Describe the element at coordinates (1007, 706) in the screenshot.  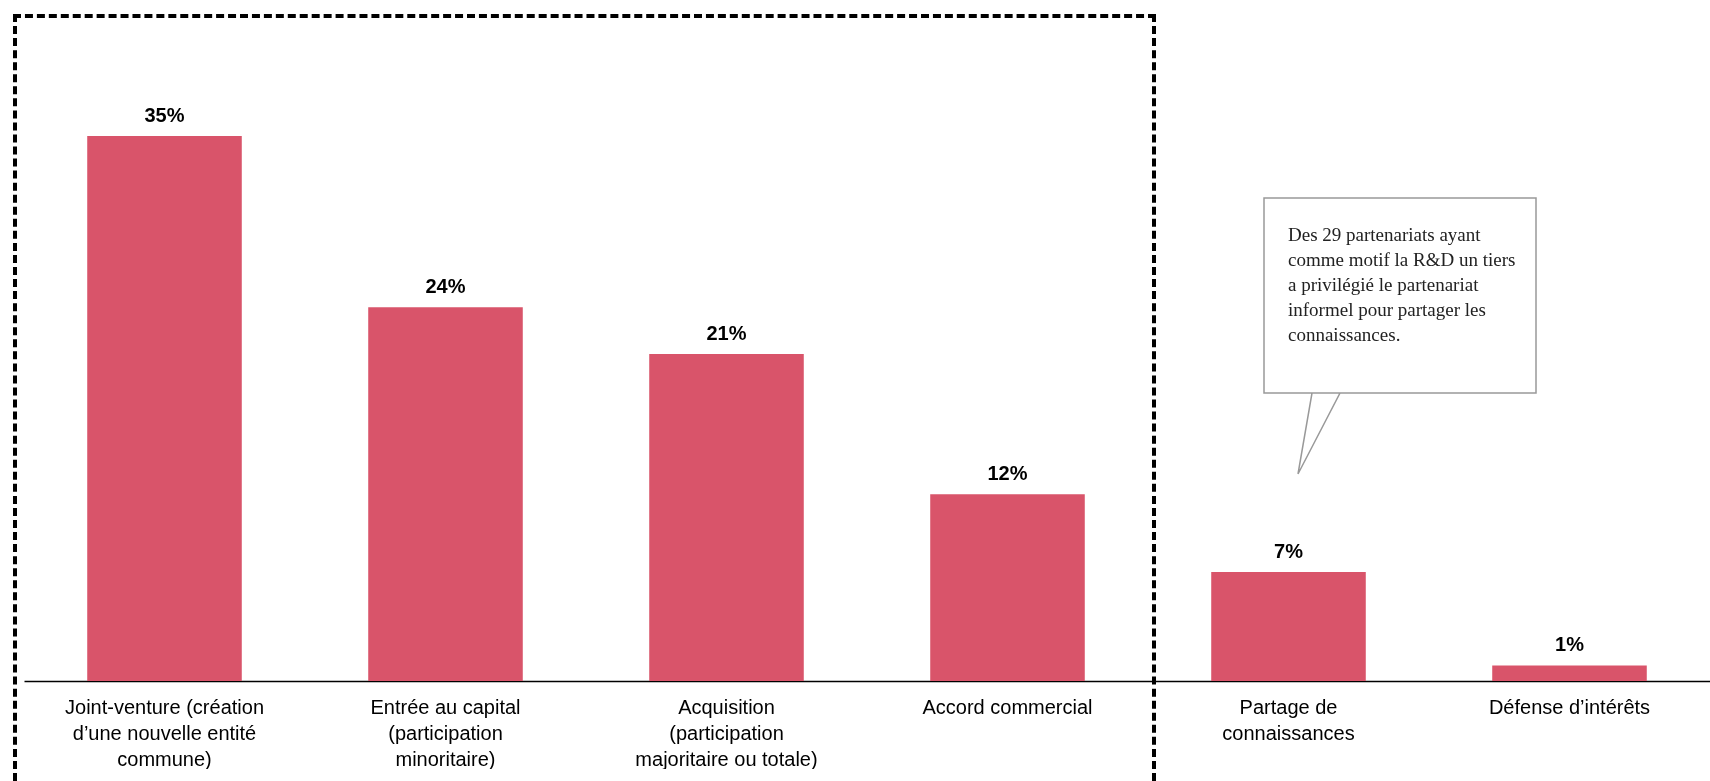
I see `x-tick-label: Accord commercial` at that location.